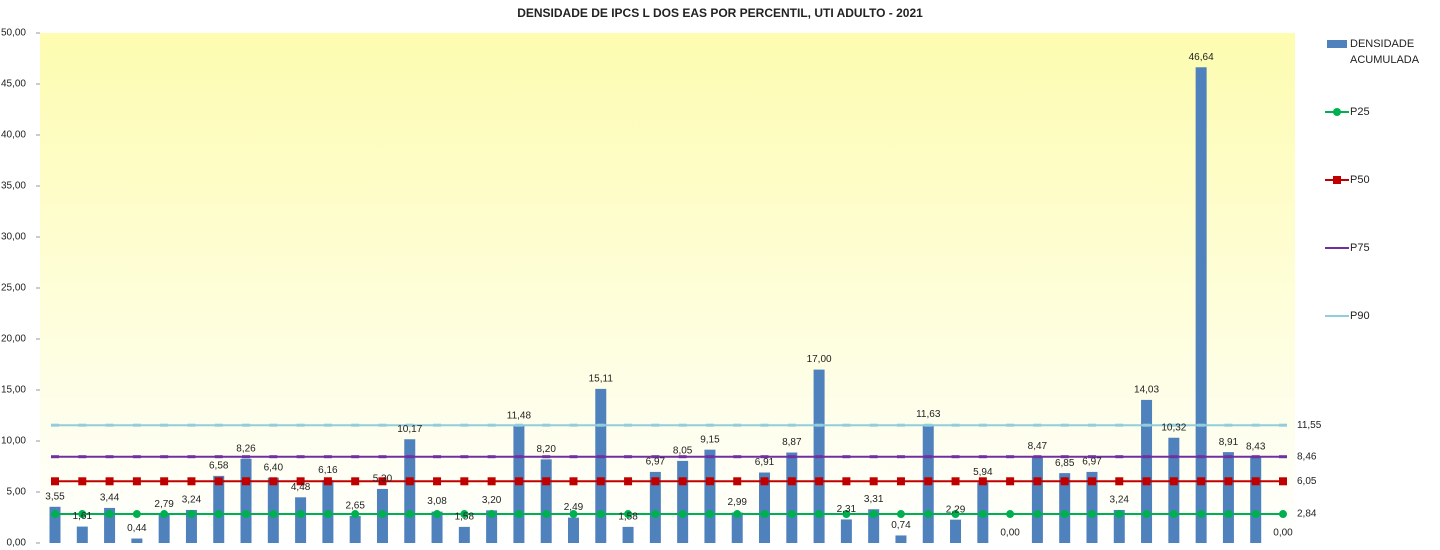  What do you see at coordinates (1256, 447) in the screenshot?
I see `data-label: 8,43` at bounding box center [1256, 447].